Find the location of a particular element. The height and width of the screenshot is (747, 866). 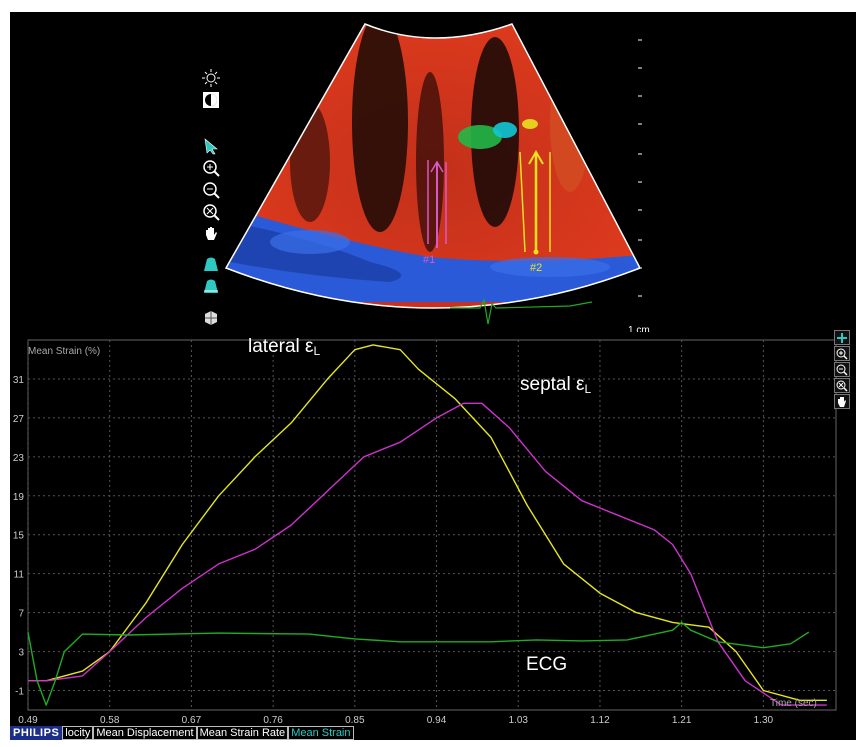

segment-label-2: #2 is located at coordinates (536, 268).